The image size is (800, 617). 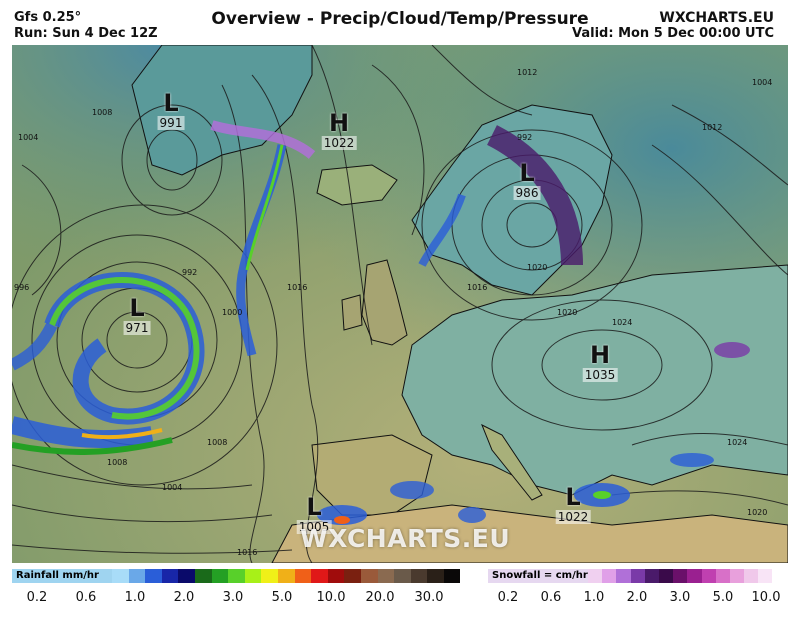 I want to click on uk-land, so click(x=384, y=302).